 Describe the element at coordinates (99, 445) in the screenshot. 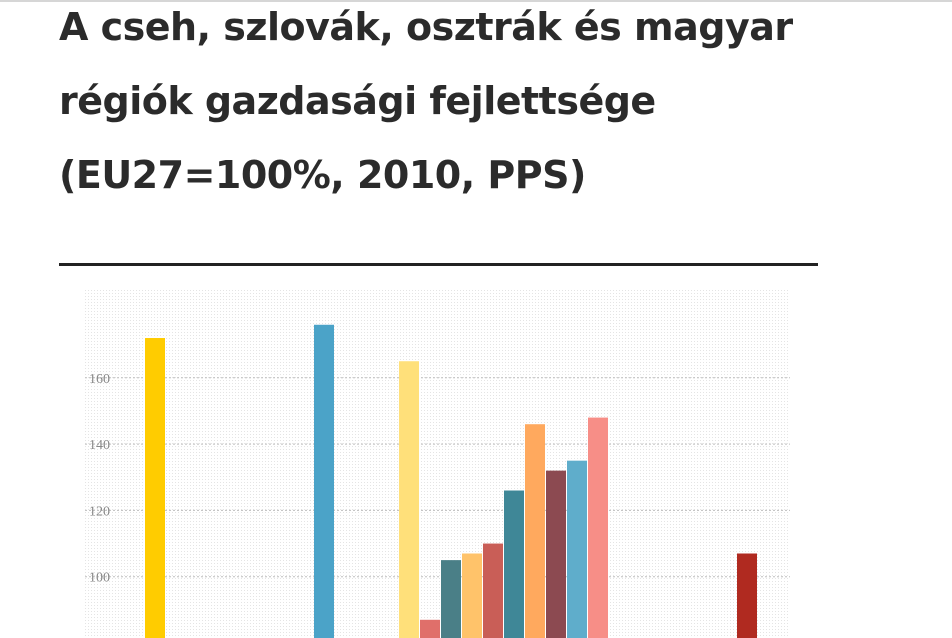

I see `y-tick-label: 140` at that location.